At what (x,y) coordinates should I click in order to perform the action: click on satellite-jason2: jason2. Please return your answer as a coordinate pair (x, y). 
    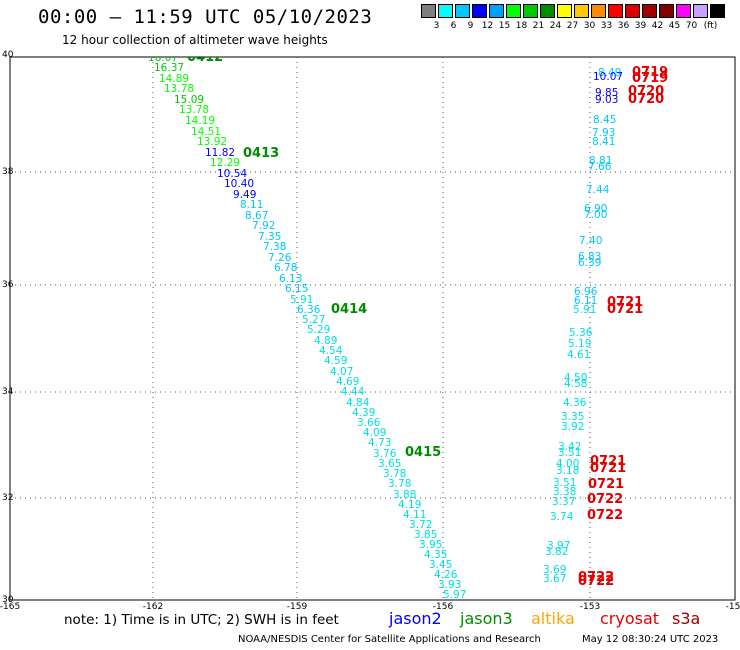
    Looking at the image, I should click on (415, 618).